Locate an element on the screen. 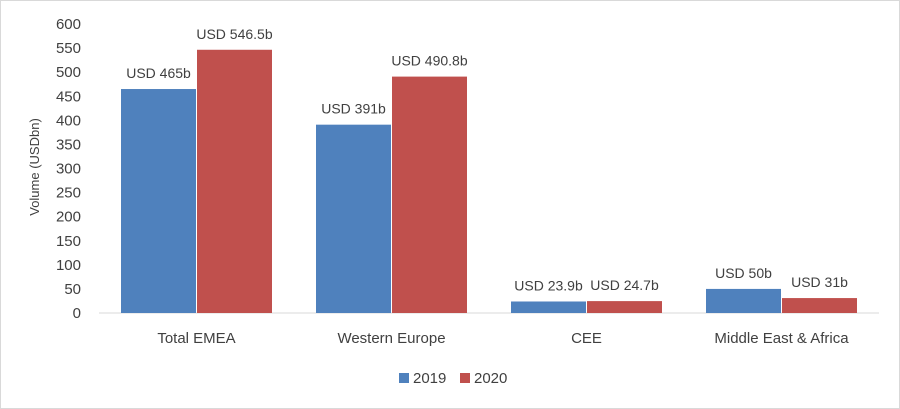 This screenshot has height=409, width=900. y-tick-label: 0 is located at coordinates (77, 313).